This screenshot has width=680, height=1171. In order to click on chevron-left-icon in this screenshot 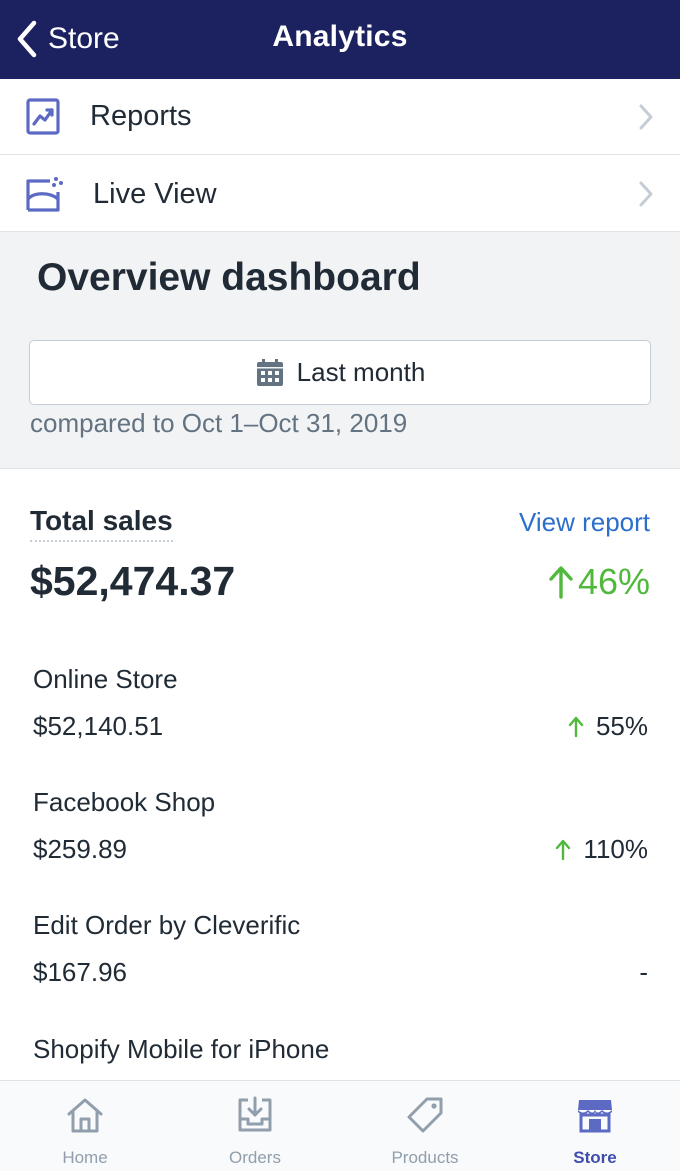, I will do `click(27, 39)`.